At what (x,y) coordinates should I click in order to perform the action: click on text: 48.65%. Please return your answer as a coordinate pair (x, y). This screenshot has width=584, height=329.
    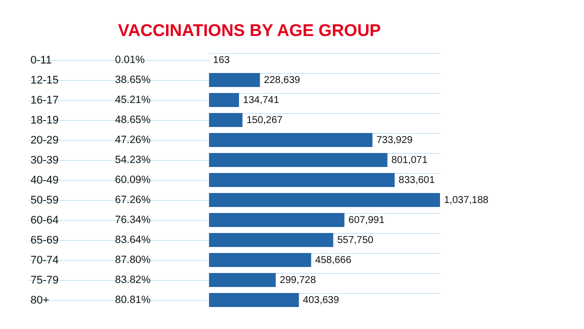
    Looking at the image, I should click on (133, 120).